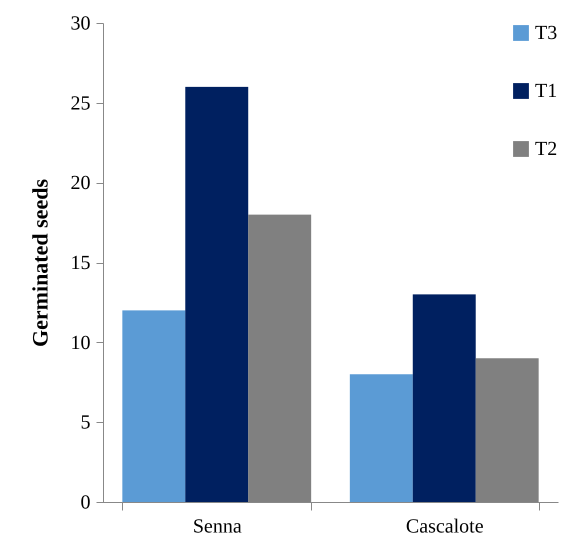 The width and height of the screenshot is (564, 543). What do you see at coordinates (80, 103) in the screenshot?
I see `y-tick-label: 25` at bounding box center [80, 103].